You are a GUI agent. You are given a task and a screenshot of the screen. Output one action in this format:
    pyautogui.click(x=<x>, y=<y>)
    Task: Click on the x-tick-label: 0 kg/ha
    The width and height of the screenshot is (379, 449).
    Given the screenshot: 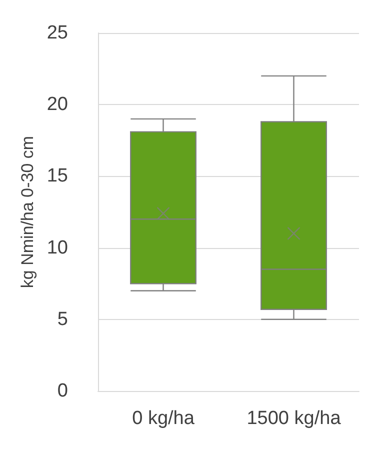 What is the action you would take?
    pyautogui.click(x=163, y=418)
    